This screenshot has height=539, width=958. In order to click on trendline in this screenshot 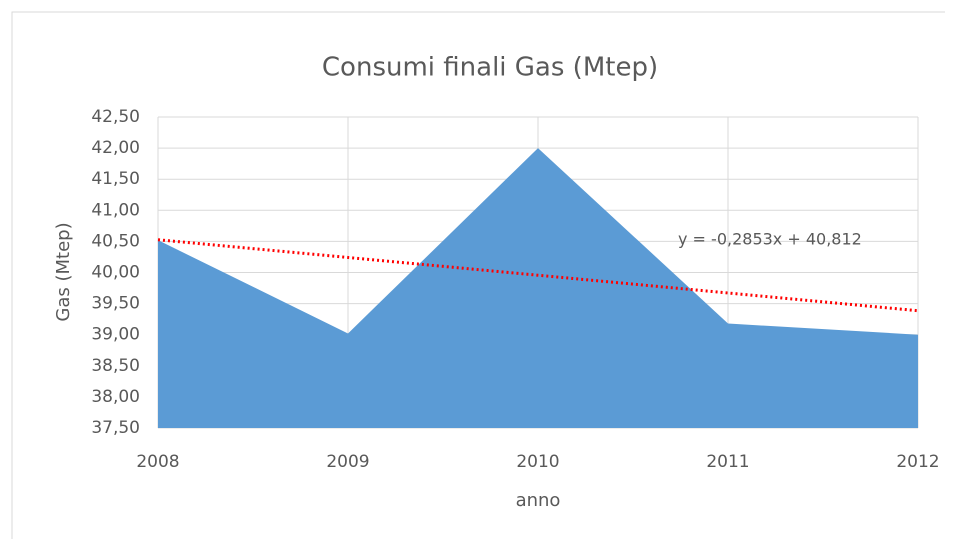, I will do `click(538, 275)`.